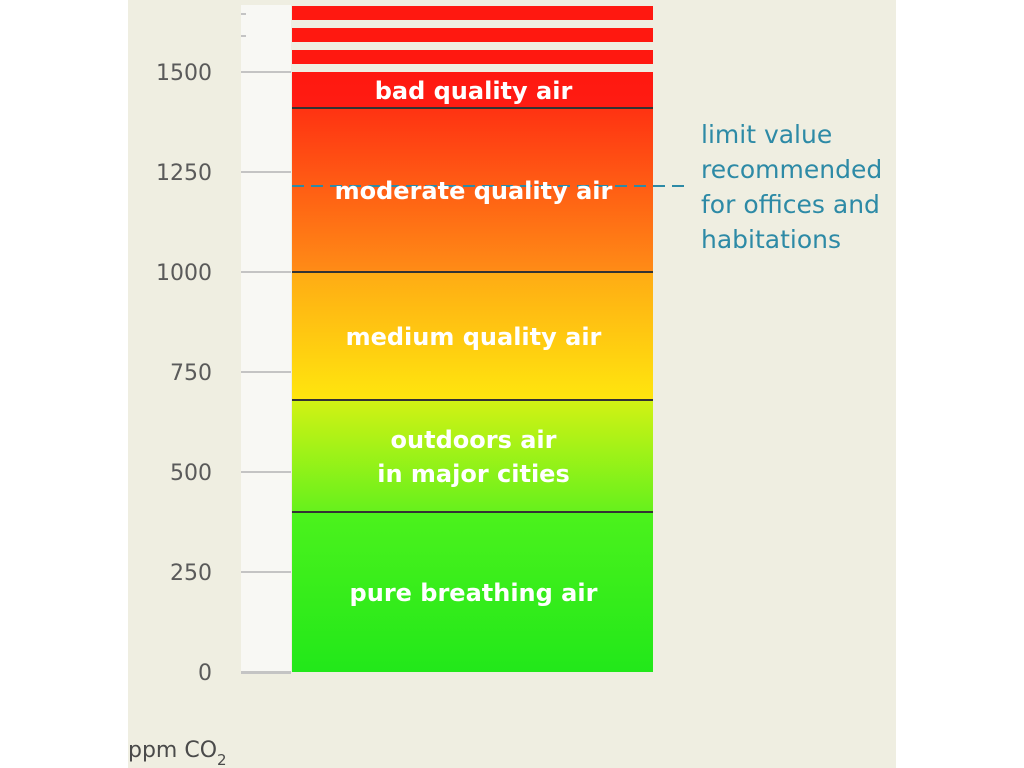  What do you see at coordinates (791, 169) in the screenshot?
I see `reference-label: recommended` at bounding box center [791, 169].